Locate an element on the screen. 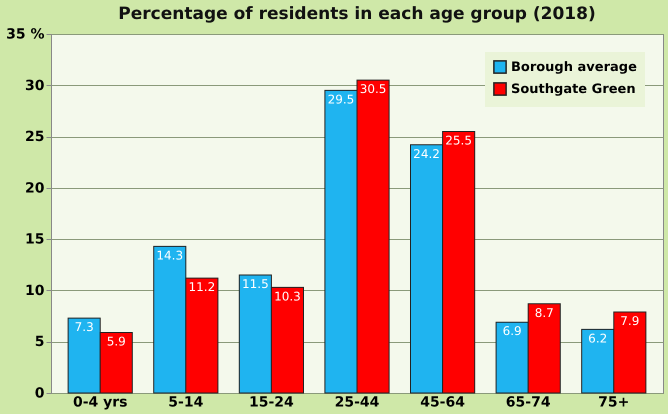 The height and width of the screenshot is (414, 668). data-label: 5.9 is located at coordinates (116, 341).